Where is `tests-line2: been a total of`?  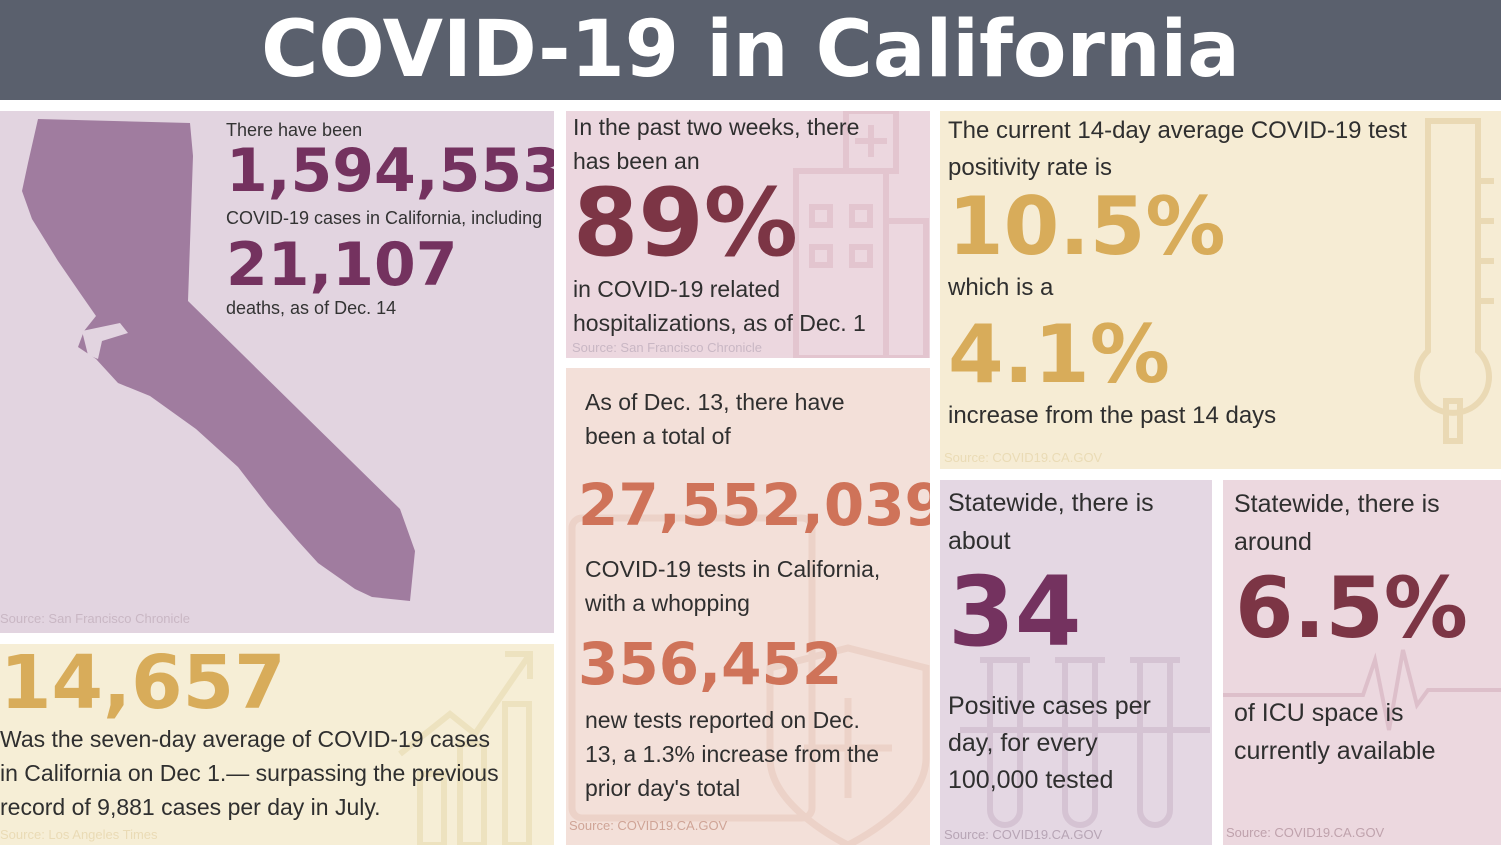
tests-line2: been a total of is located at coordinates (658, 436).